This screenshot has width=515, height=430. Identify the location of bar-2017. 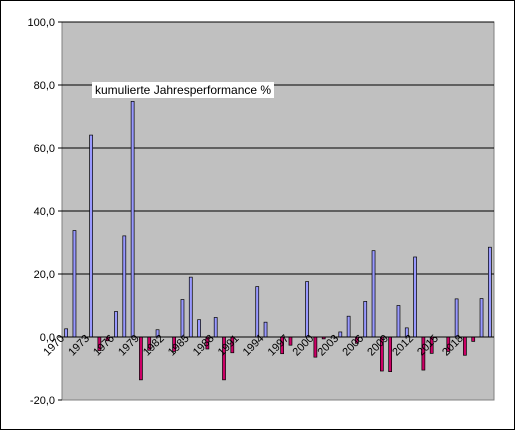
(456, 318).